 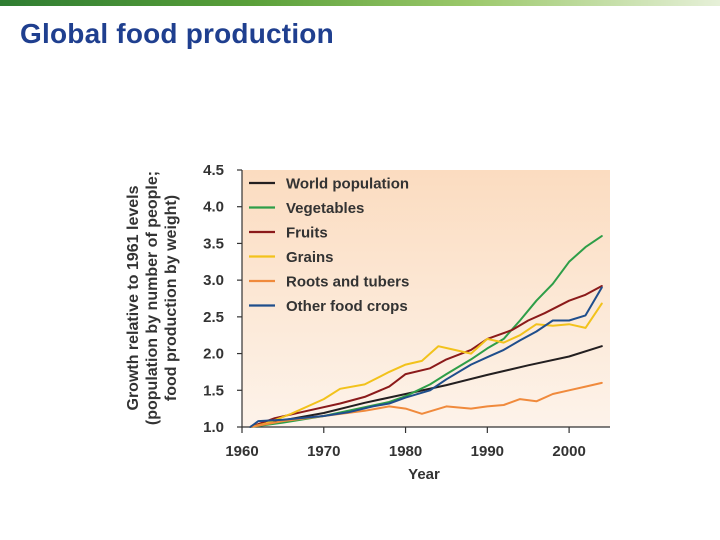 I want to click on y-axis-label-line: food production by weight), so click(x=171, y=298).